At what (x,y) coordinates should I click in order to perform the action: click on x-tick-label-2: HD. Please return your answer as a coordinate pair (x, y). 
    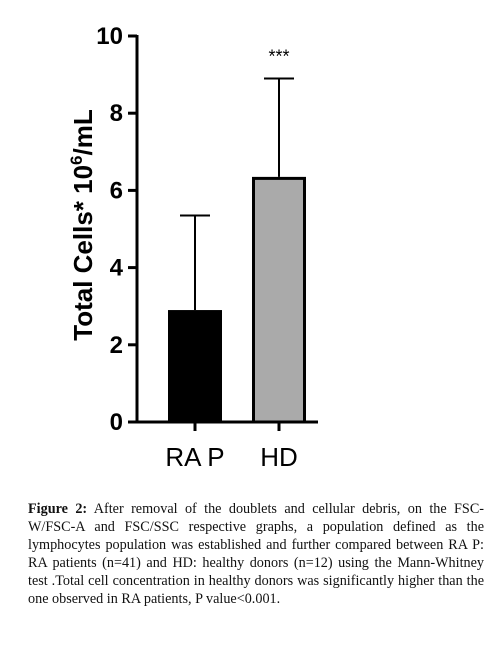
    Looking at the image, I should click on (279, 457).